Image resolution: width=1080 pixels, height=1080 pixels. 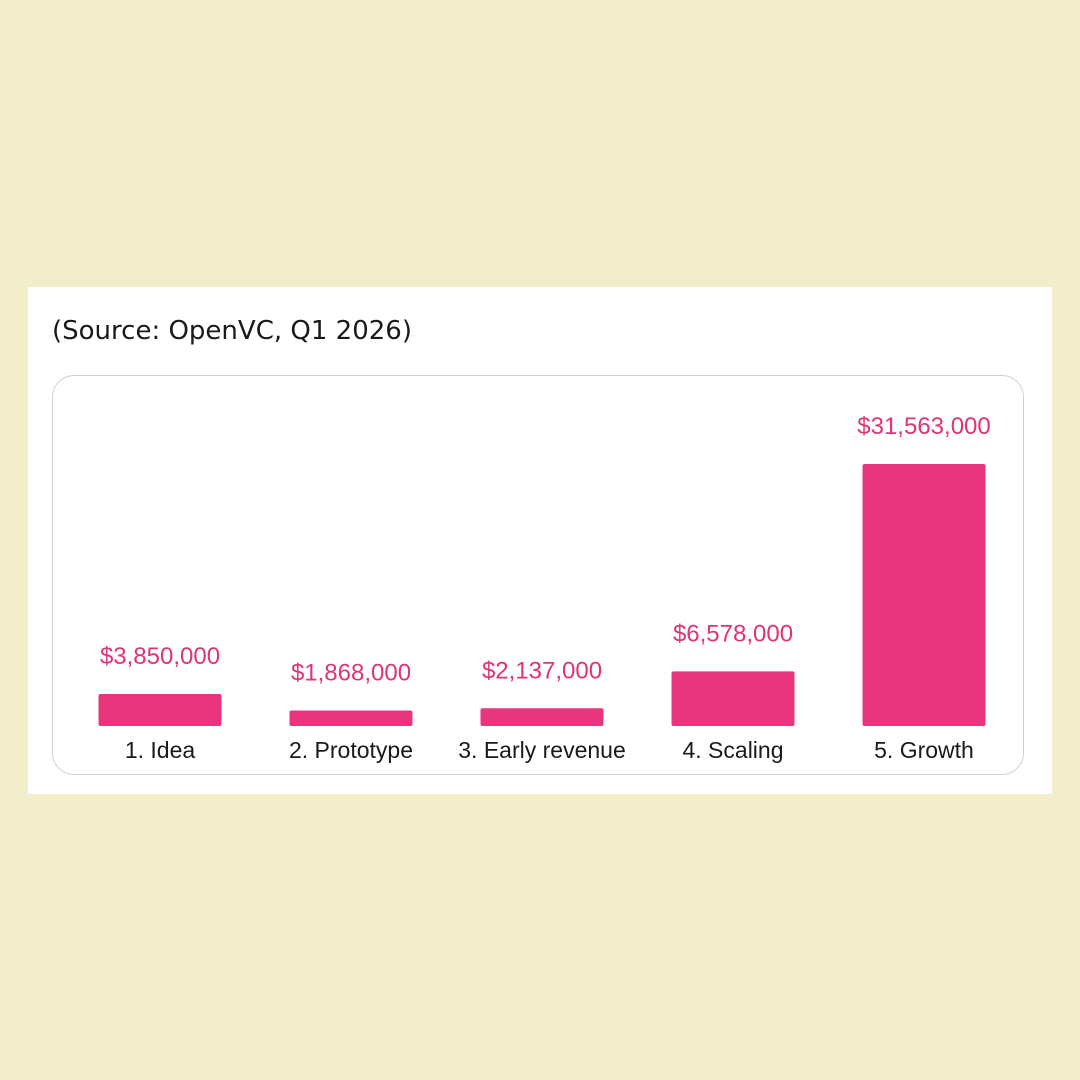 I want to click on category-label-2: 2. Prototype, so click(x=351, y=750).